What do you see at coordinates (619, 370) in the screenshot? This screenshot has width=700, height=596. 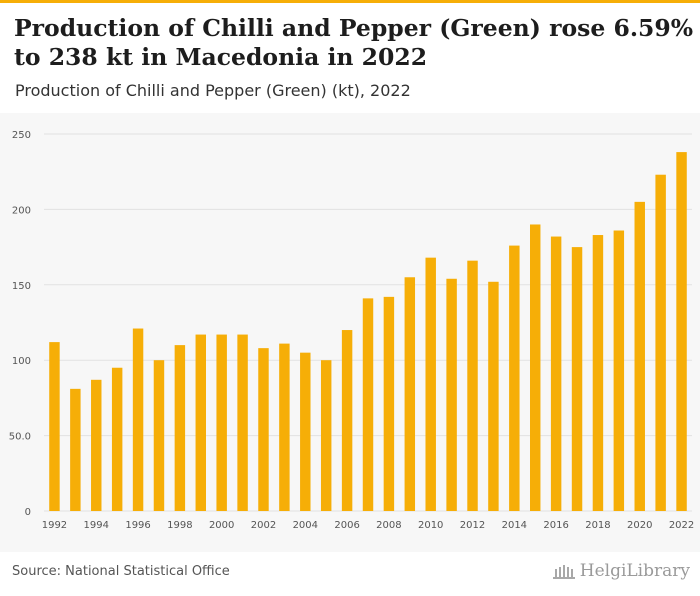 I see `bar-2019` at bounding box center [619, 370].